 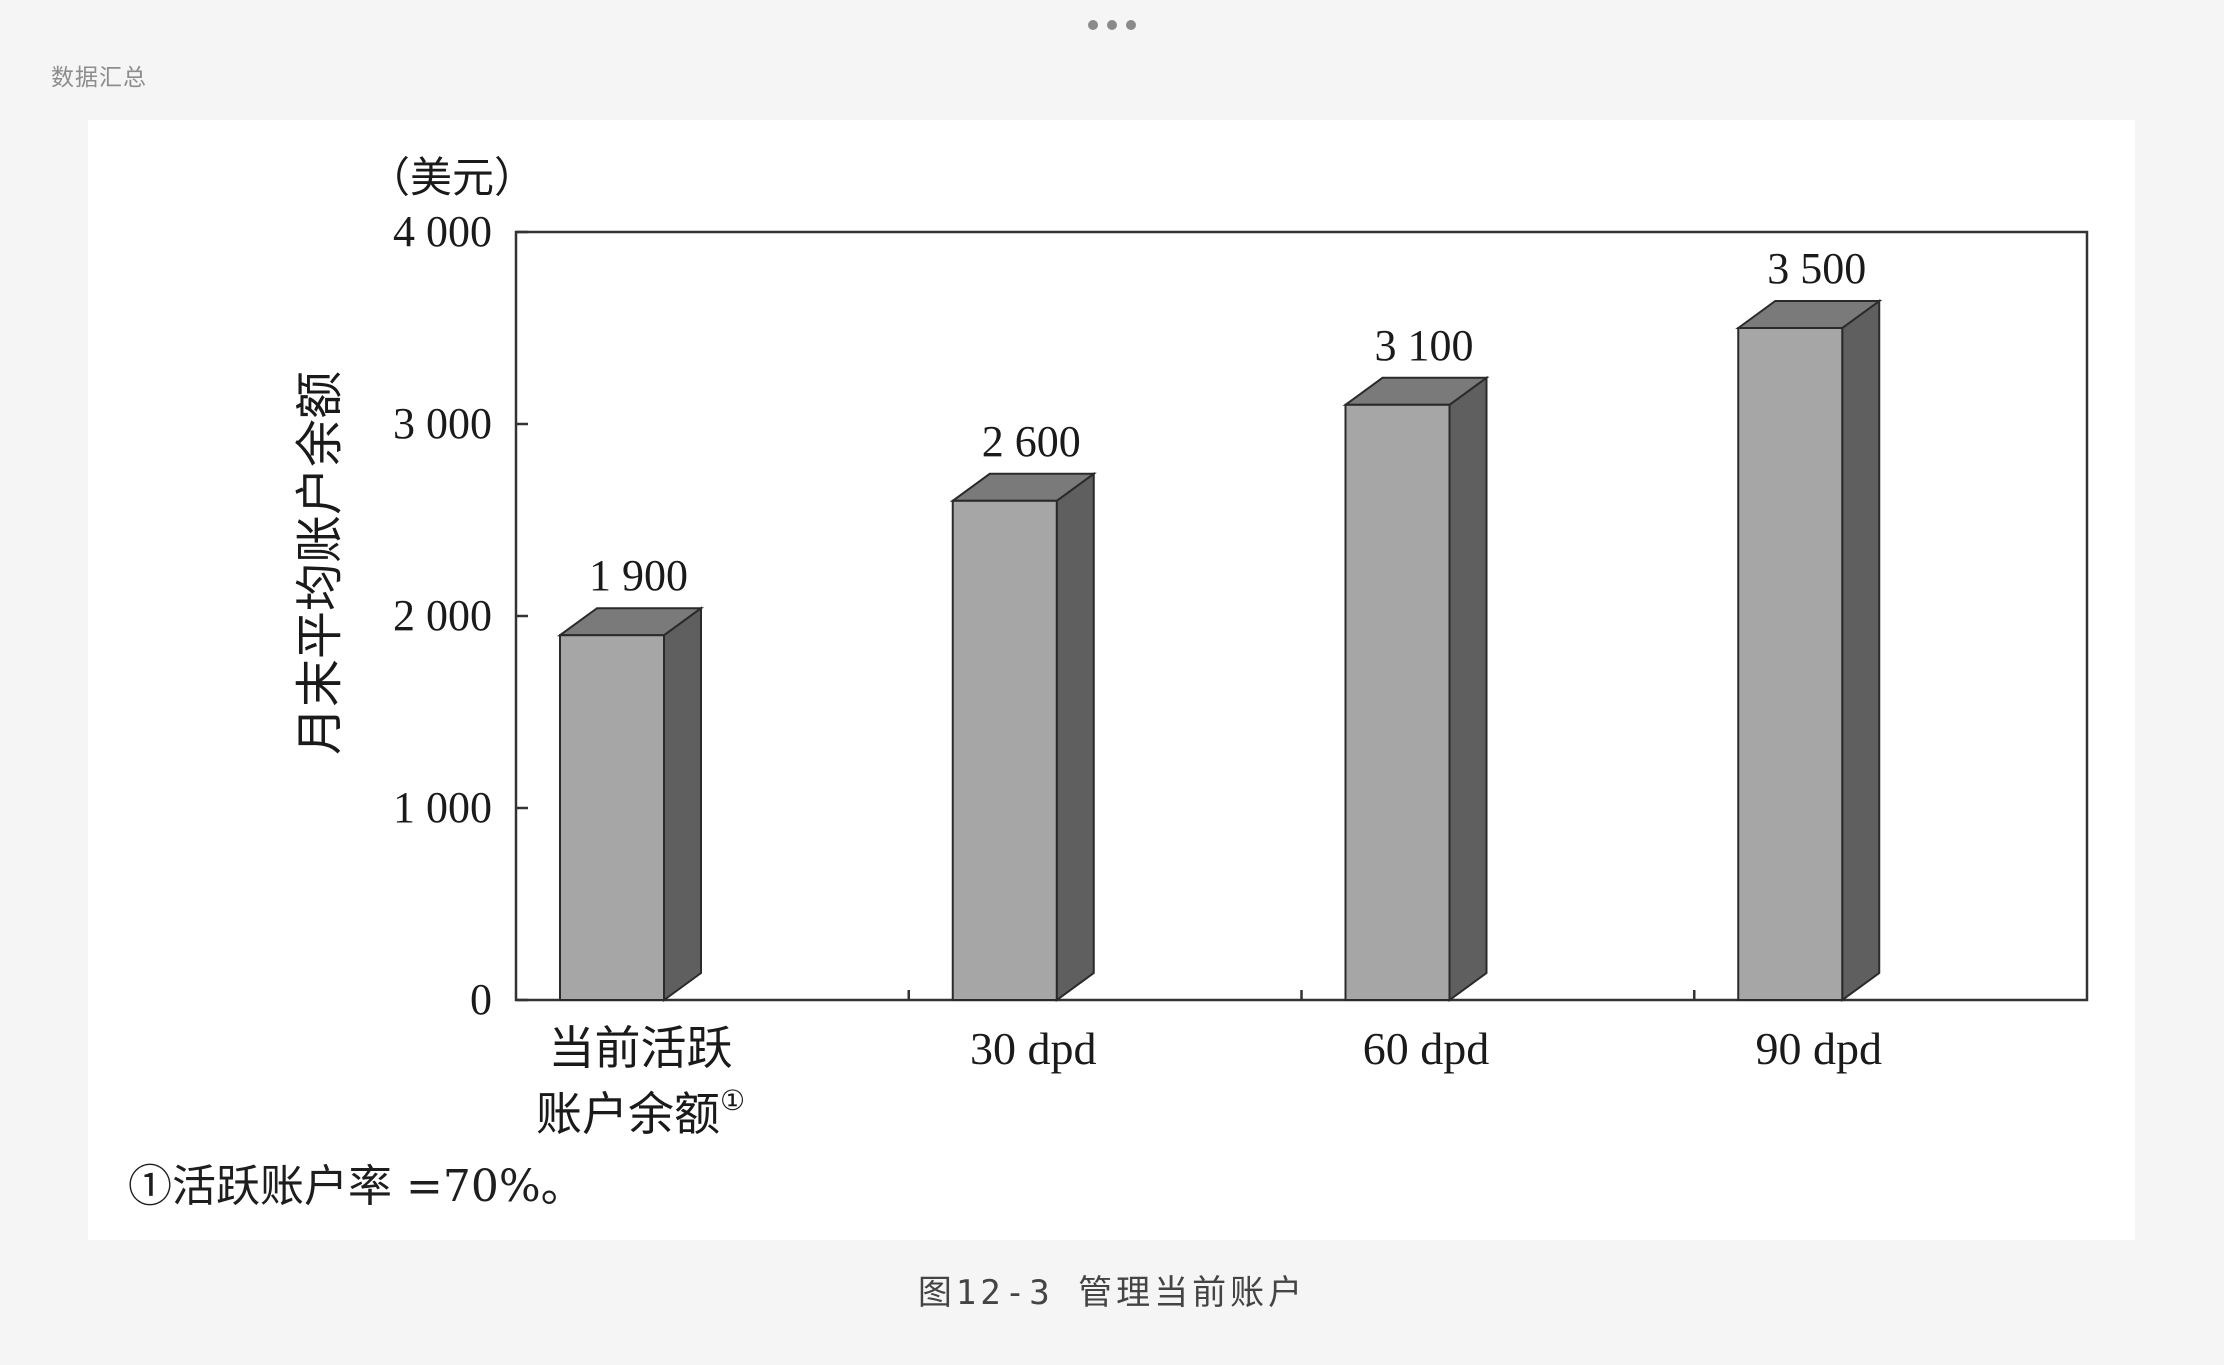 I want to click on bar-value-label: 3 500, so click(x=1816, y=268).